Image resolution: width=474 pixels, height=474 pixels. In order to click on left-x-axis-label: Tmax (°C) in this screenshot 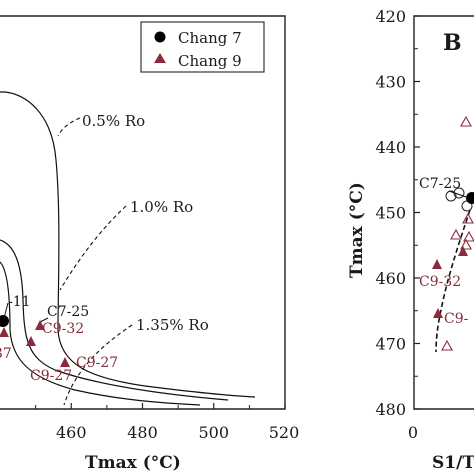, I will do `click(133, 463)`.